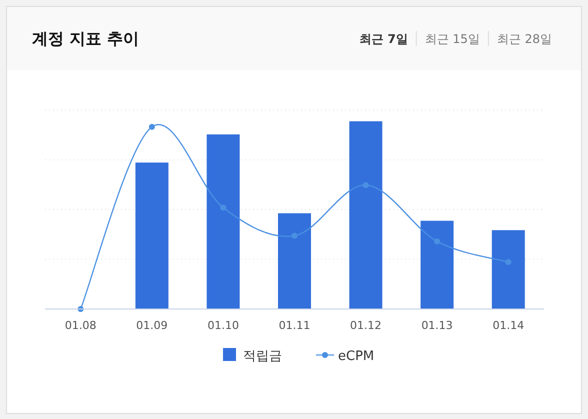  Describe the element at coordinates (524, 39) in the screenshot. I see `text: 최근 28일` at that location.